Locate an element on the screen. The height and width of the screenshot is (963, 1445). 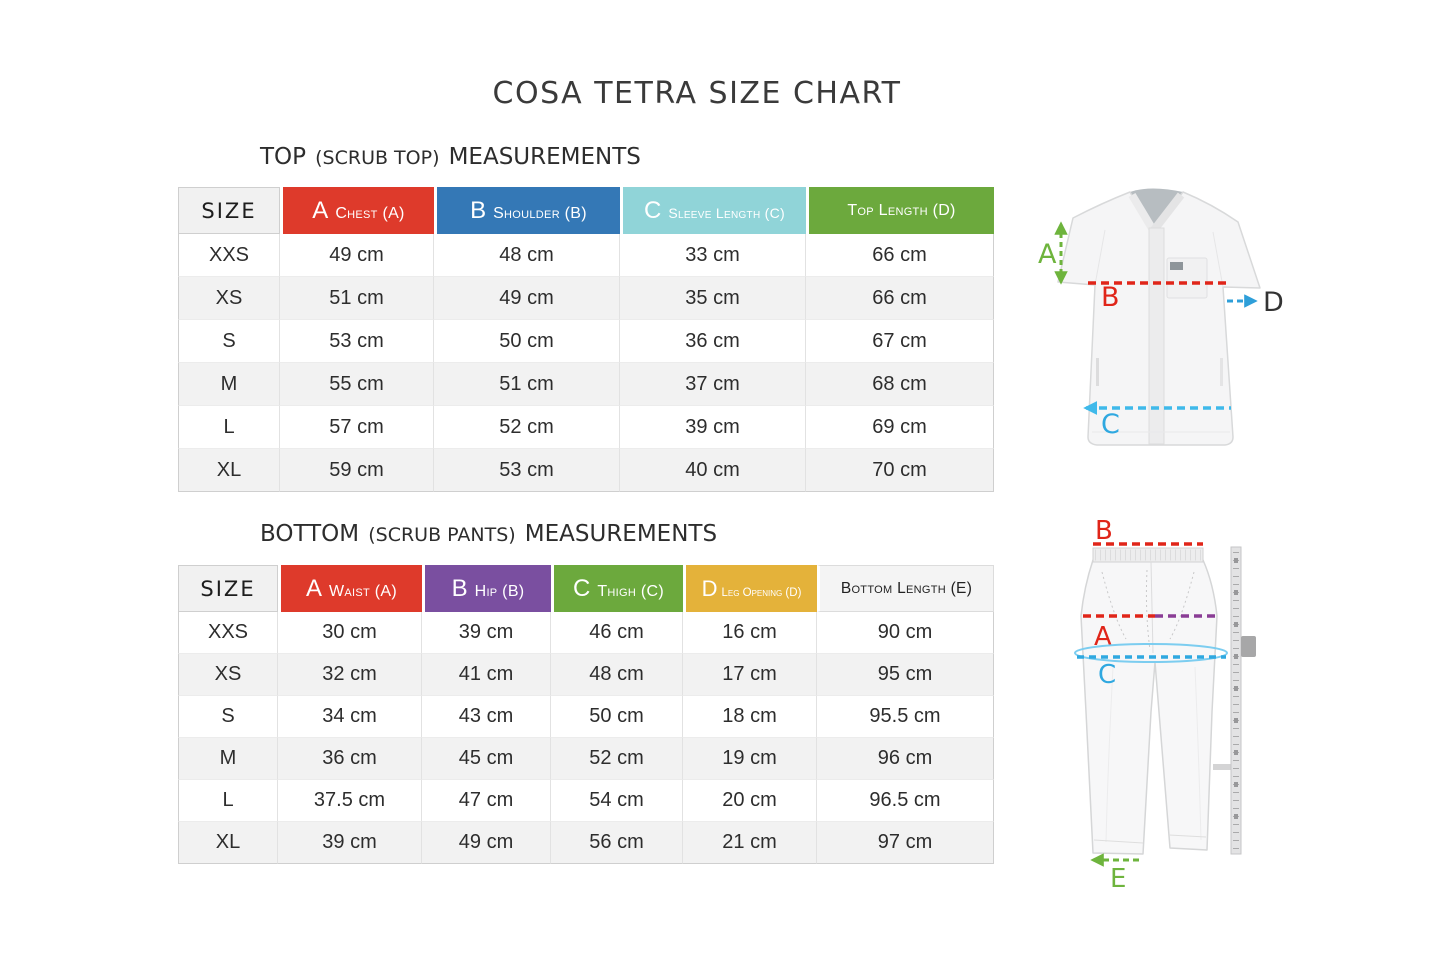
size-cell: M is located at coordinates (228, 759).